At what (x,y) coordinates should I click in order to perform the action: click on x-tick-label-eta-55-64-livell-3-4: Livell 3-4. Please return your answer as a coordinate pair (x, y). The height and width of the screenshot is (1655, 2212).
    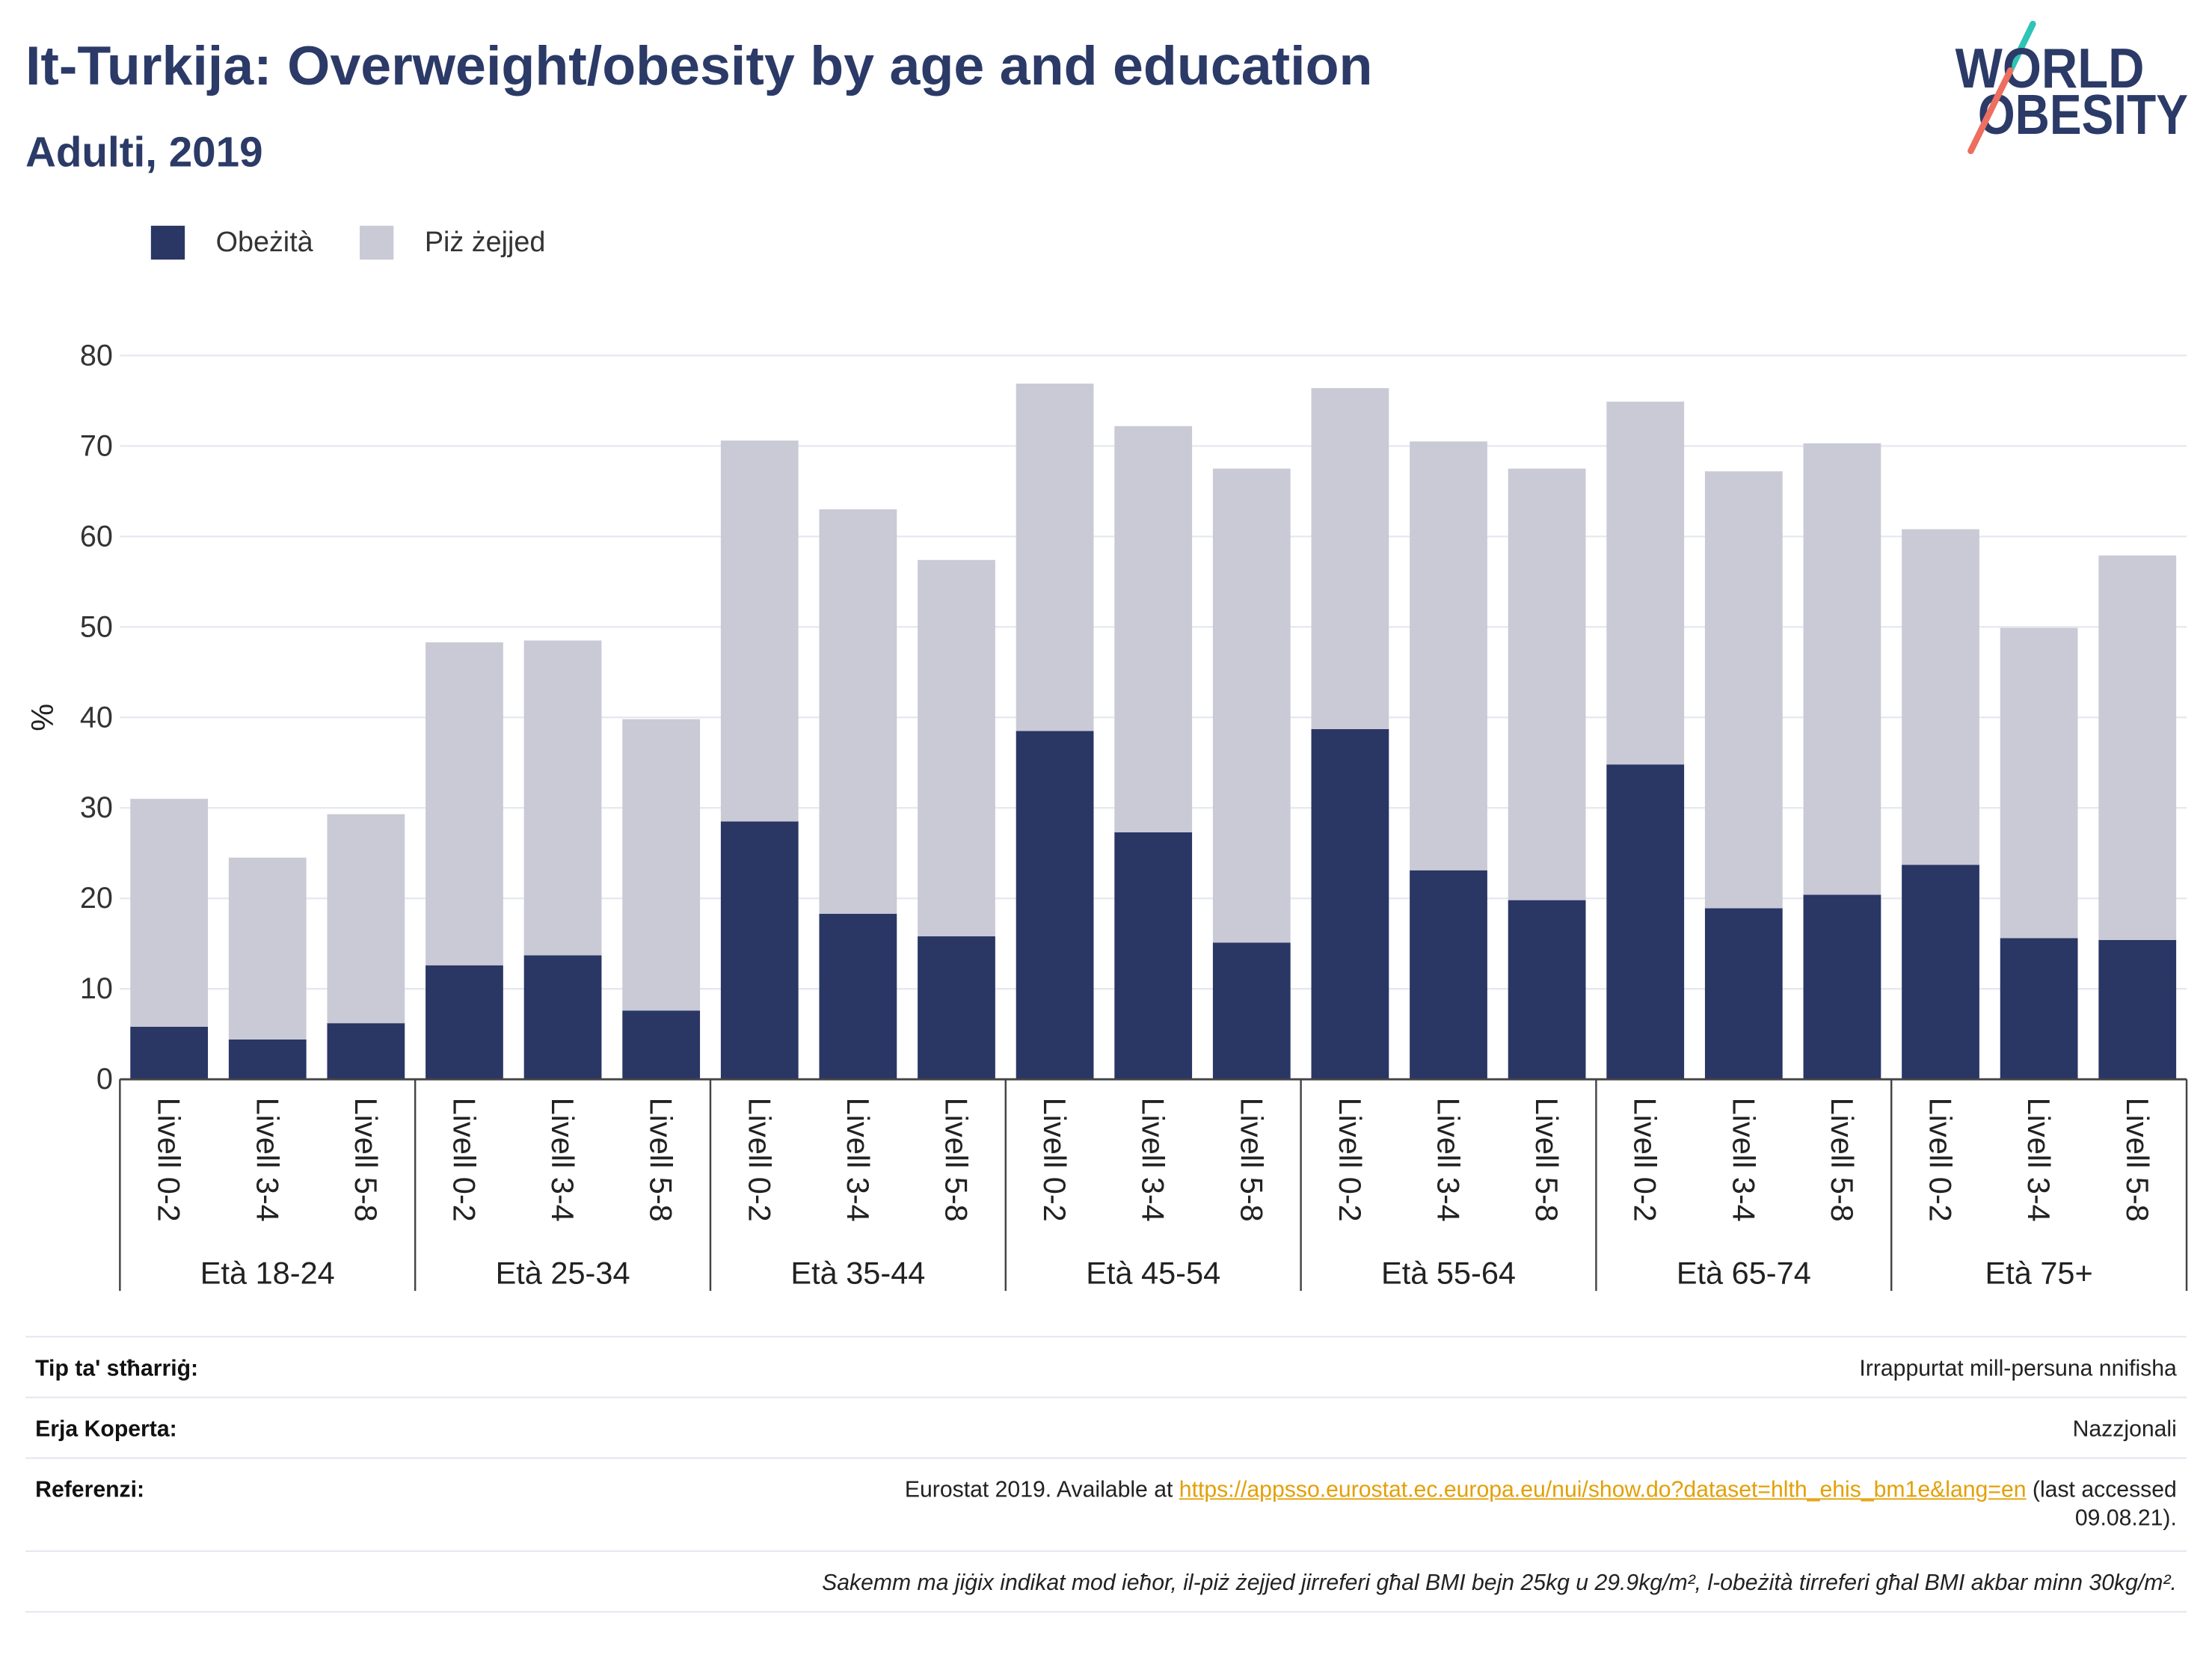
    Looking at the image, I should click on (1448, 1160).